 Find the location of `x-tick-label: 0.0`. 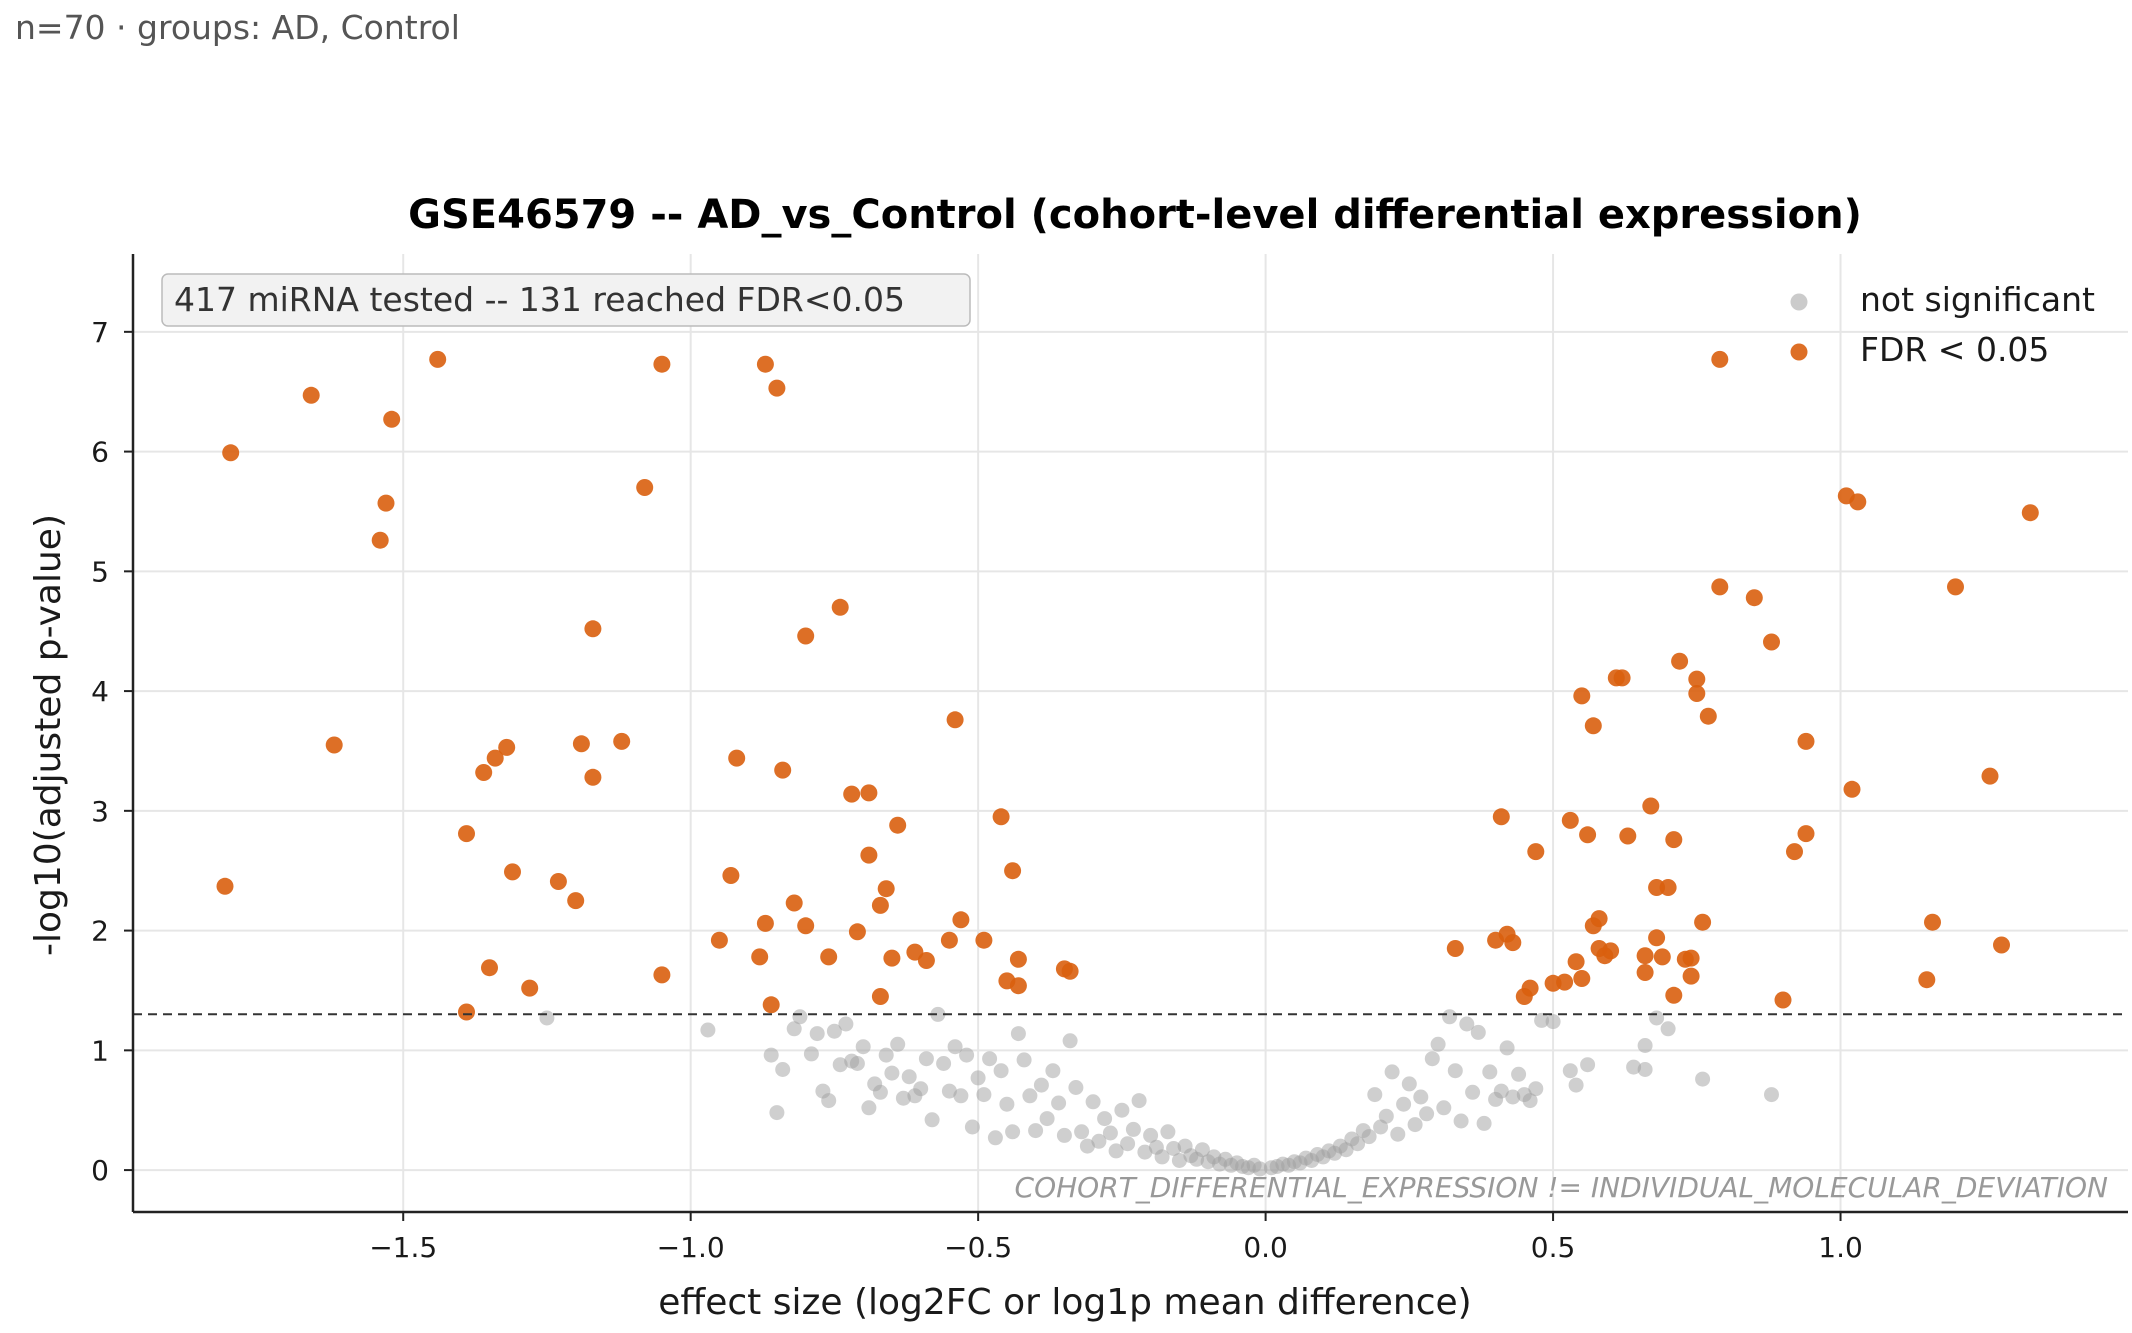

x-tick-label: 0.0 is located at coordinates (1265, 1247).